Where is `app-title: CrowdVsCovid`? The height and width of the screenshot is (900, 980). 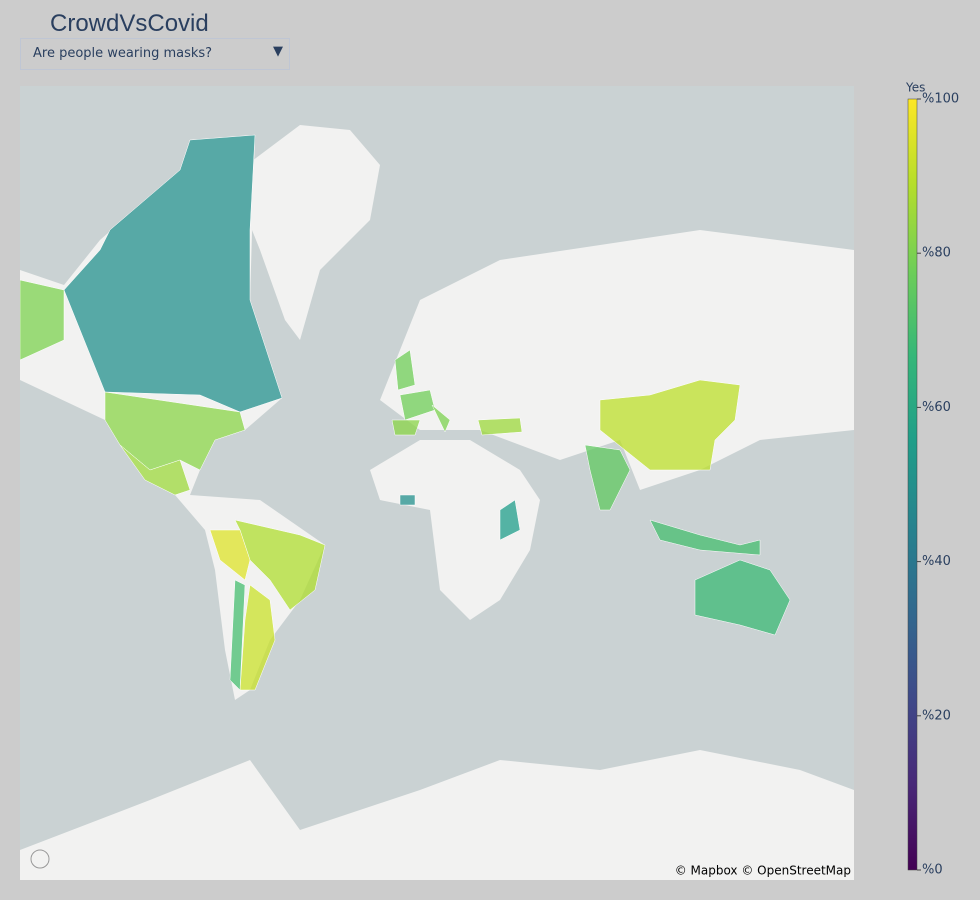
app-title: CrowdVsCovid is located at coordinates (129, 23).